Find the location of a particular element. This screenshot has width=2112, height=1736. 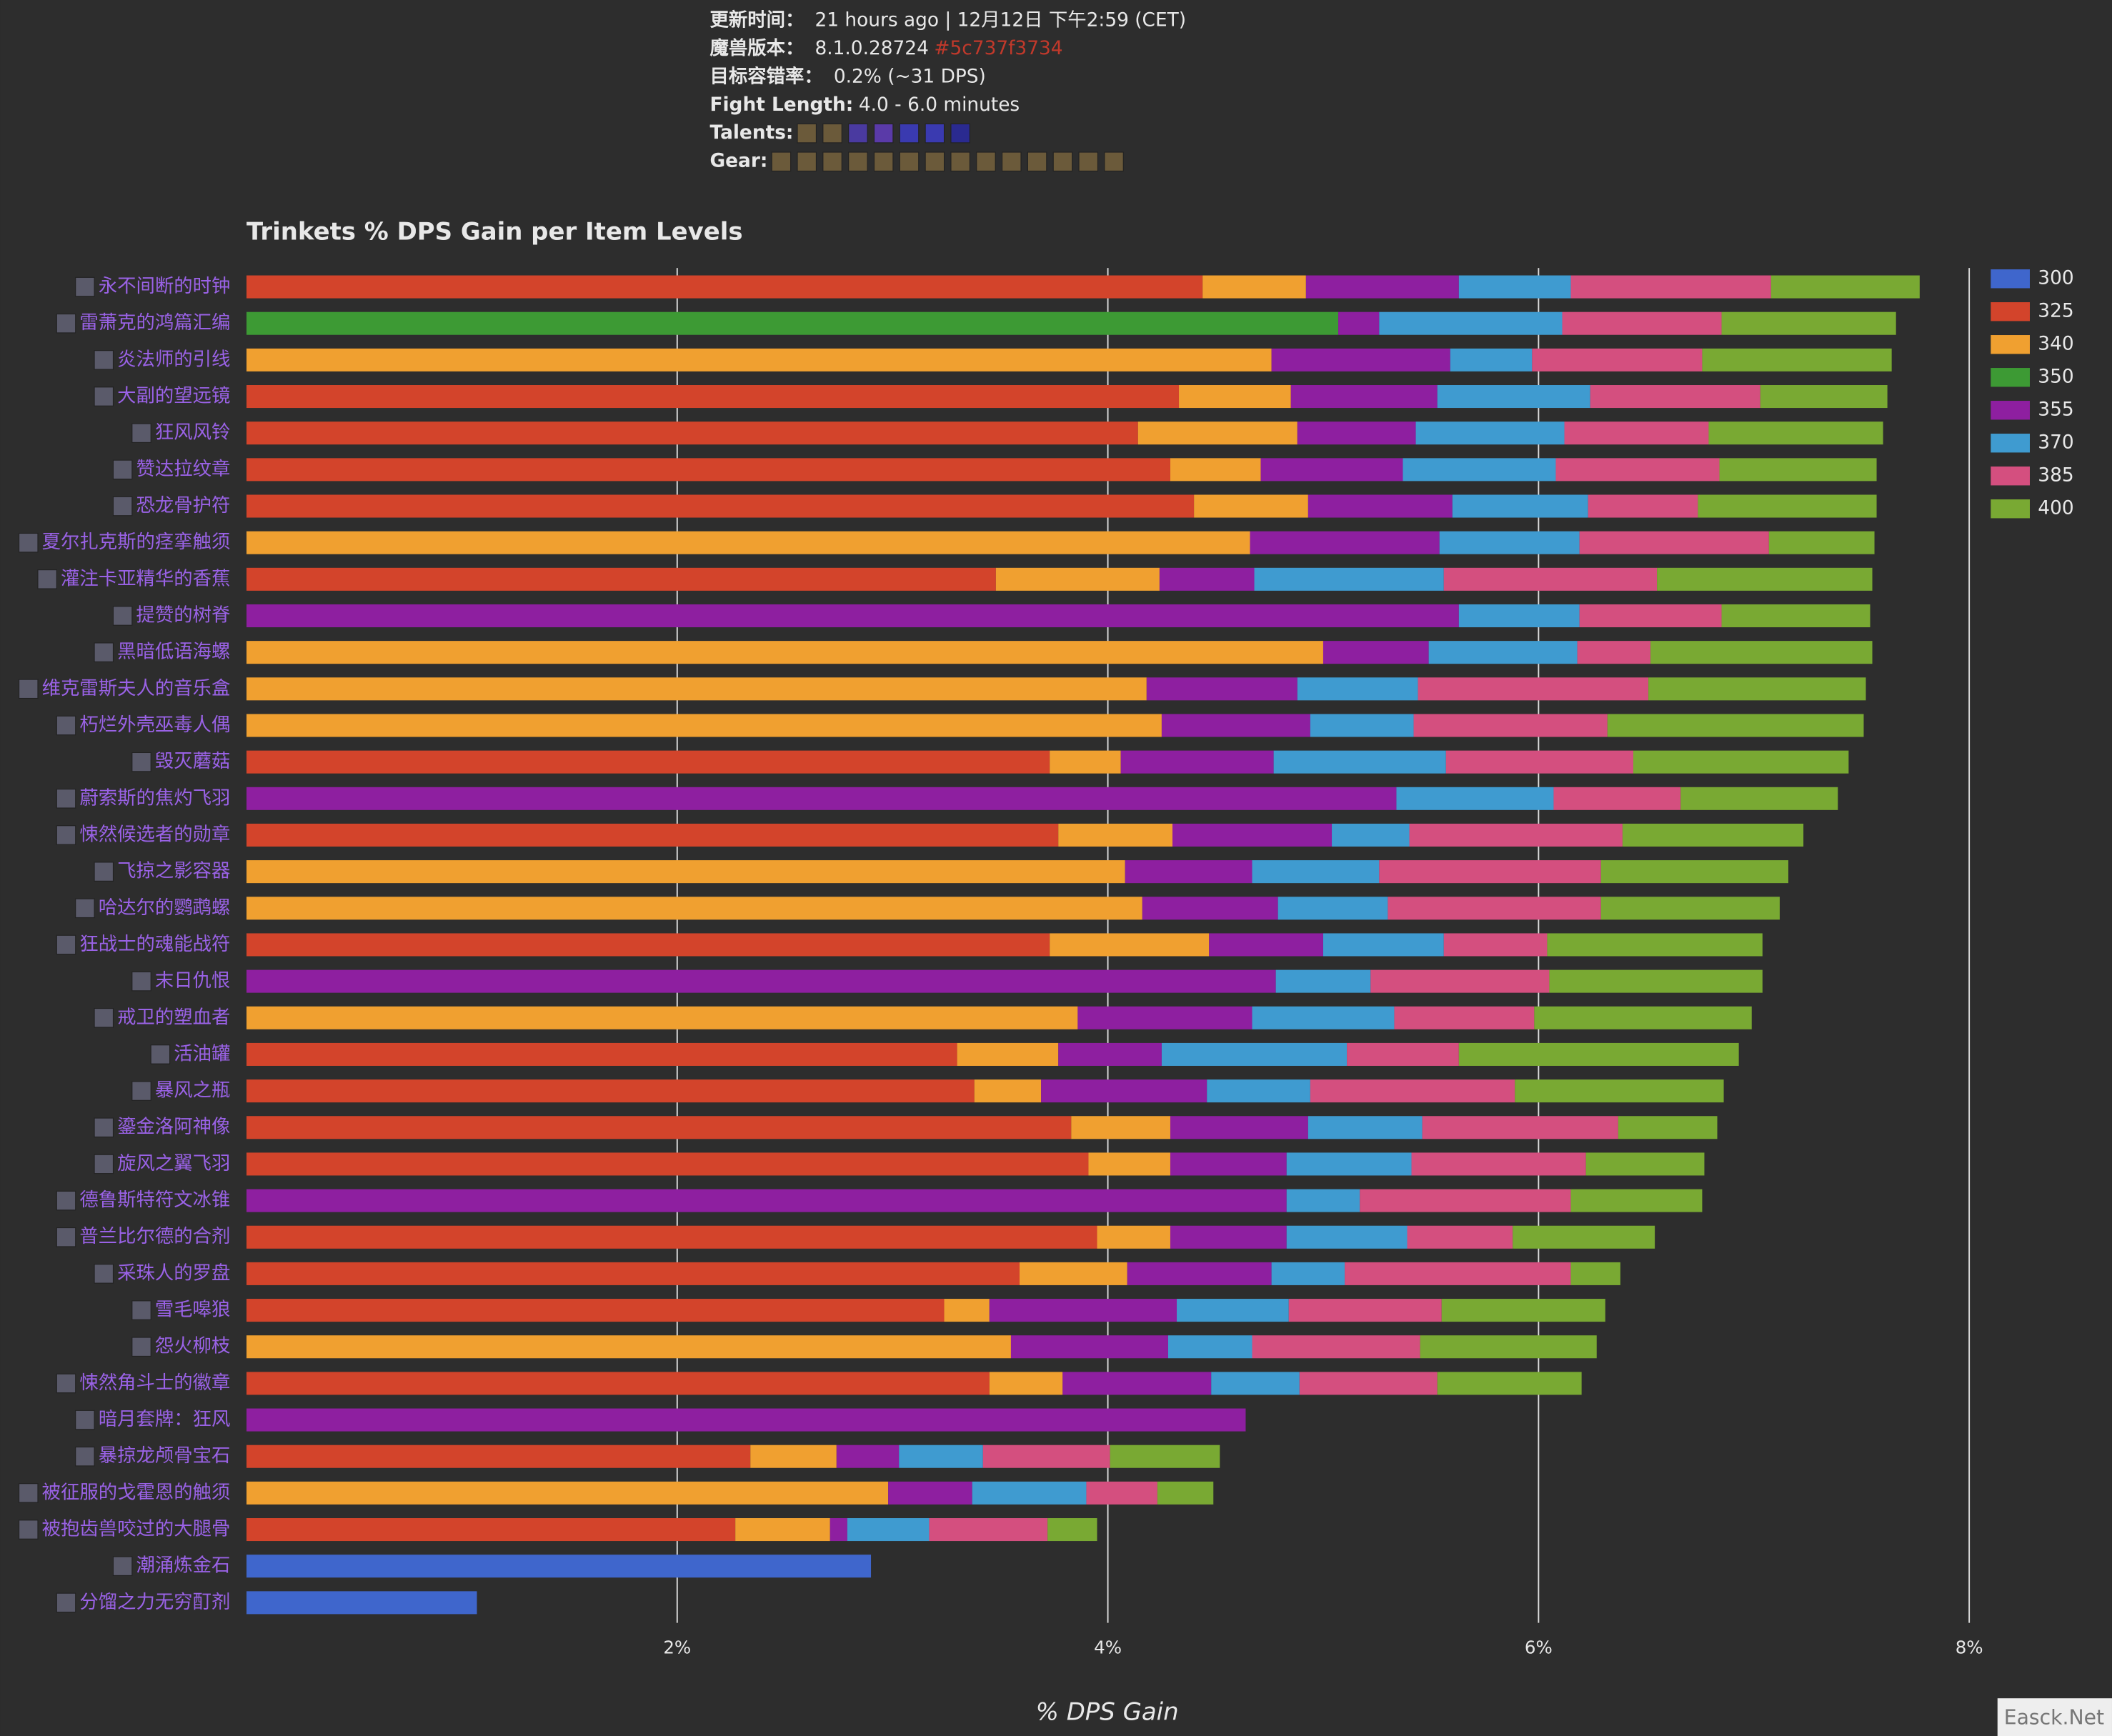

category-label: 哈达尔的鹦鹉螺 is located at coordinates (165, 908).